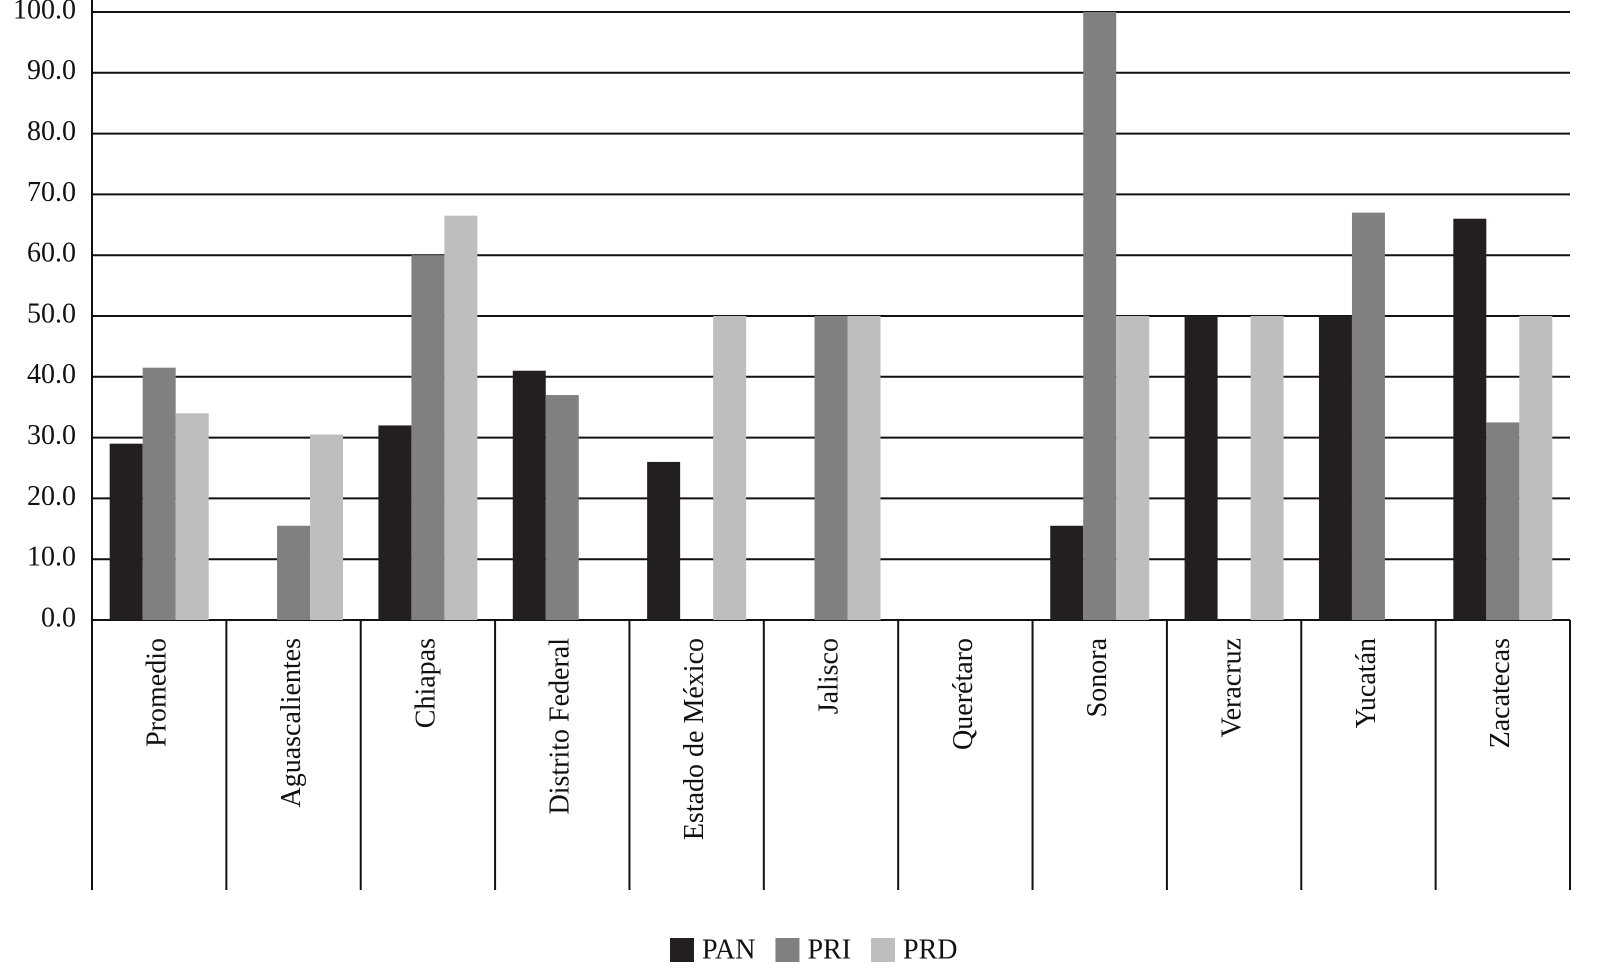 Image resolution: width=1619 pixels, height=971 pixels. Describe the element at coordinates (51, 192) in the screenshot. I see `y-tick-label: 70.0` at that location.